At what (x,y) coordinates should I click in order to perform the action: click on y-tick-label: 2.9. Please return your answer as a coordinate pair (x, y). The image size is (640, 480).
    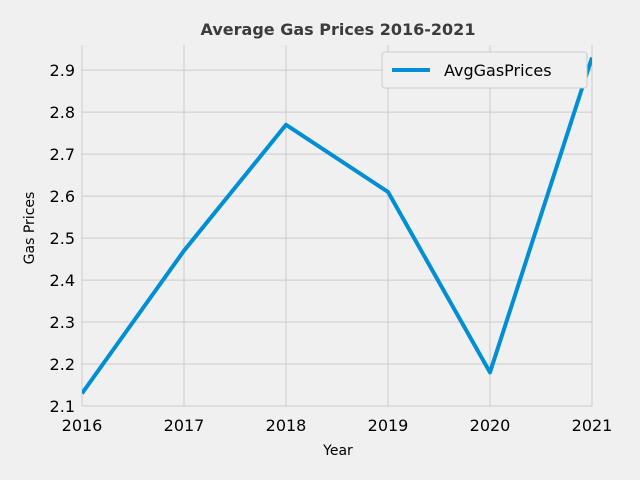
    Looking at the image, I should click on (62, 70).